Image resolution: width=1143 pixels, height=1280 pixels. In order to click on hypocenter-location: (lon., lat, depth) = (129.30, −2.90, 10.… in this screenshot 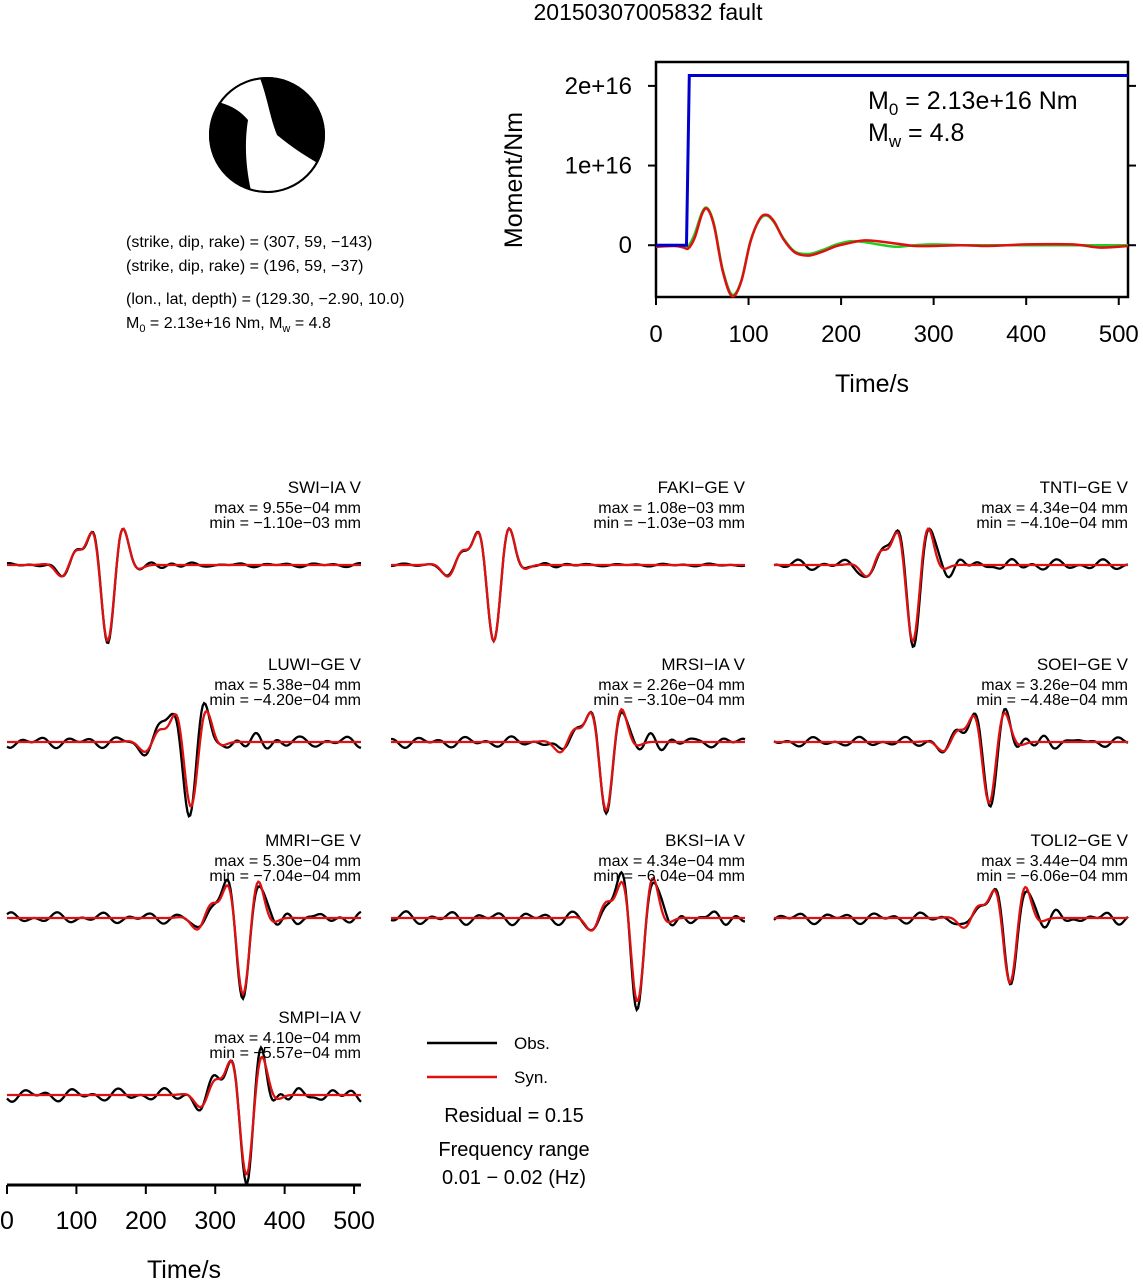, I will do `click(265, 299)`.